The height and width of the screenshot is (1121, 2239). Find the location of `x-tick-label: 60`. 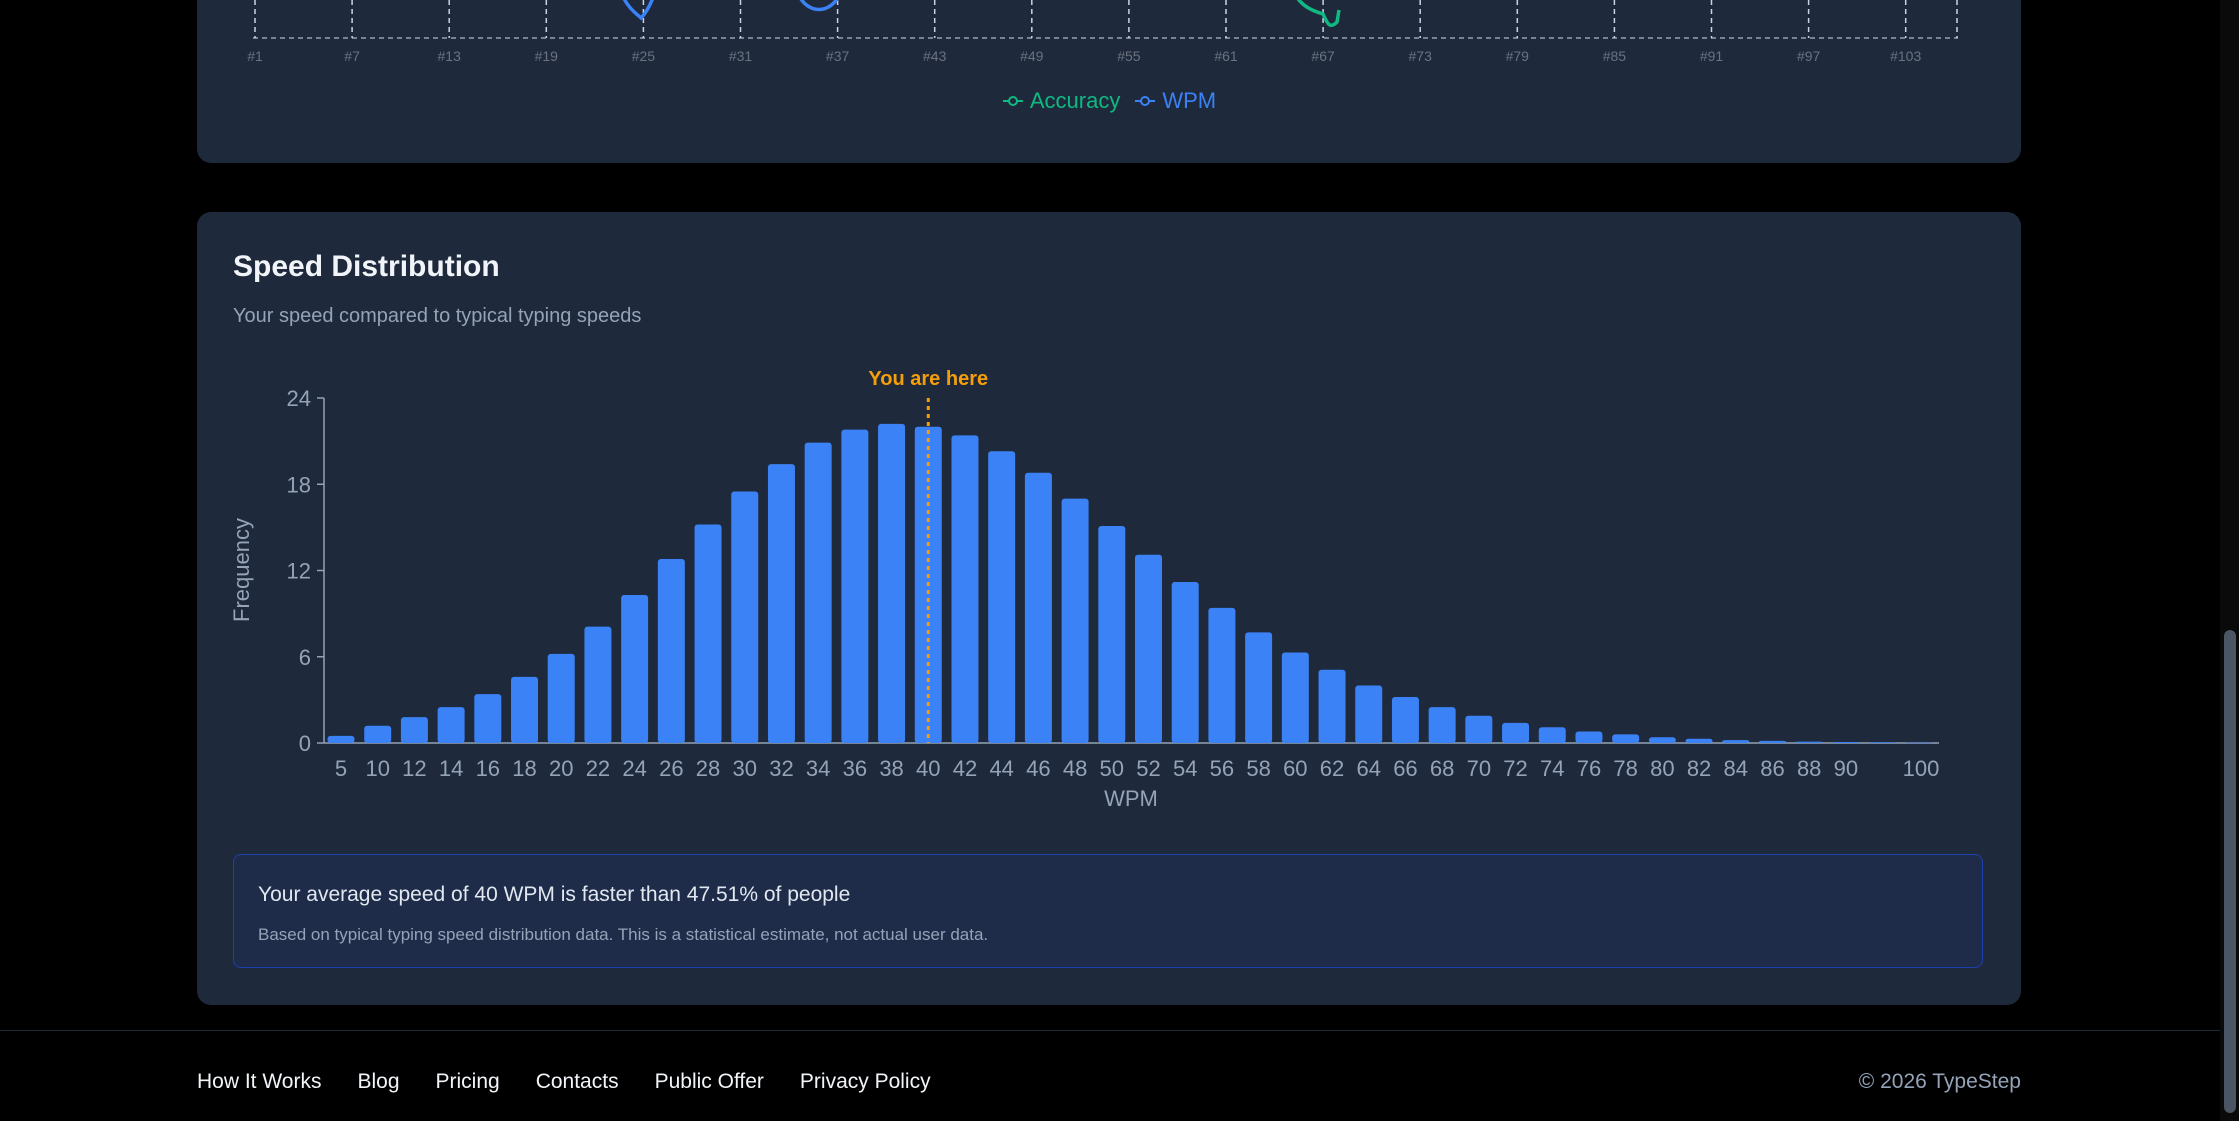

x-tick-label: 60 is located at coordinates (1295, 768).